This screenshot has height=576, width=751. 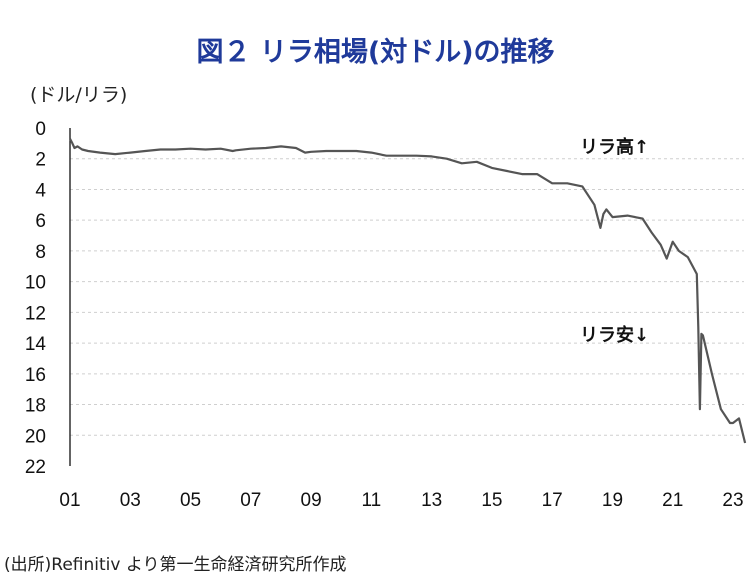 I want to click on y-tick-labels: 0 2 4 6 8 10 12 14 16 18 20 22, so click(x=36, y=298).